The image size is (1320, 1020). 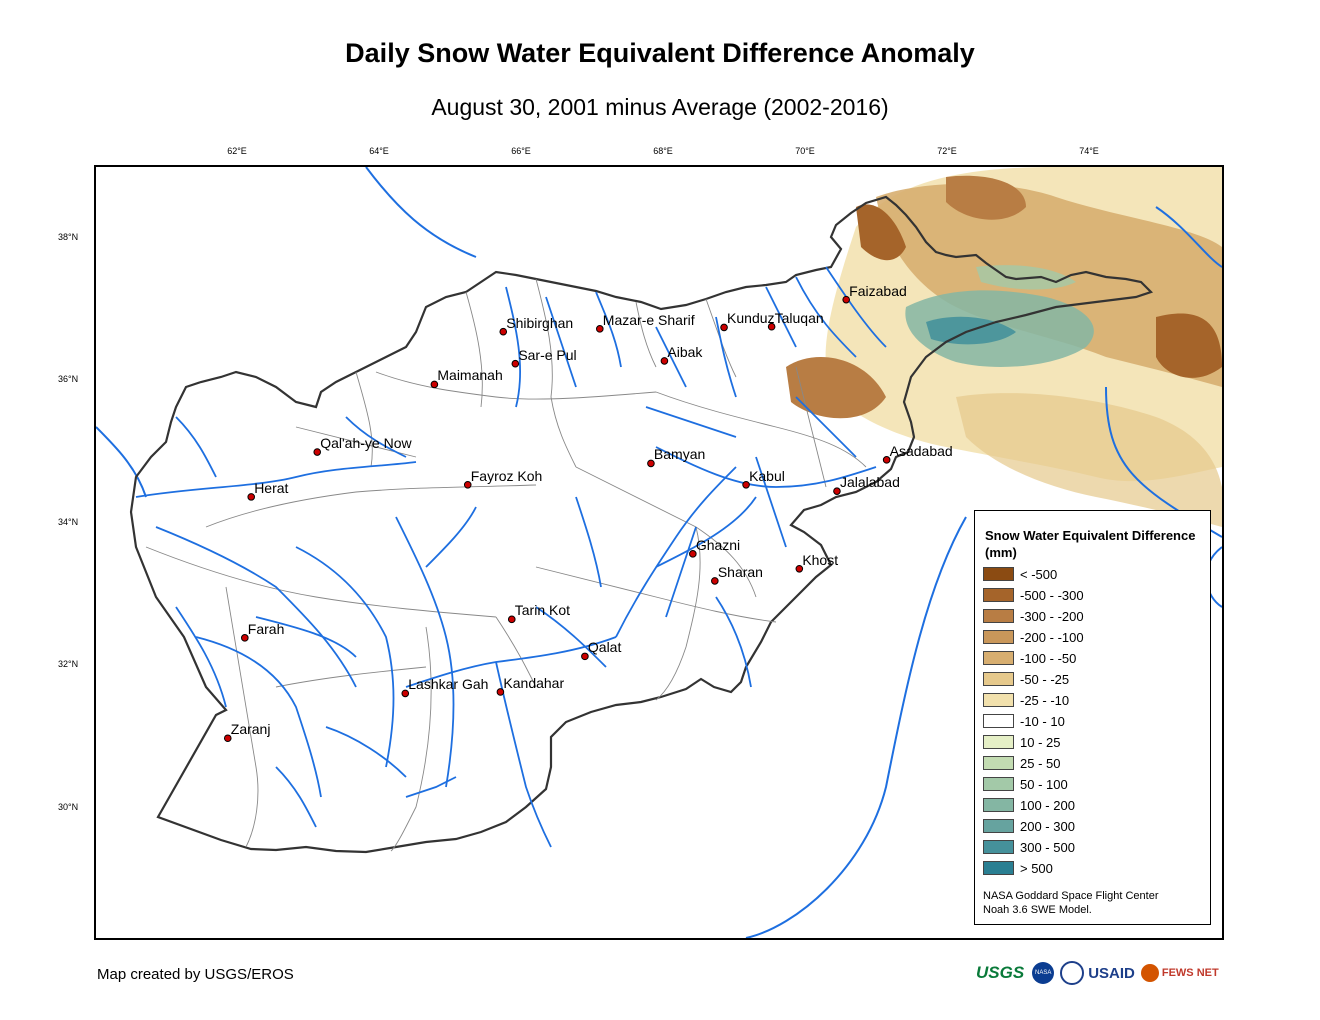 I want to click on legend-item: -500 - -300, so click(x=1033, y=595).